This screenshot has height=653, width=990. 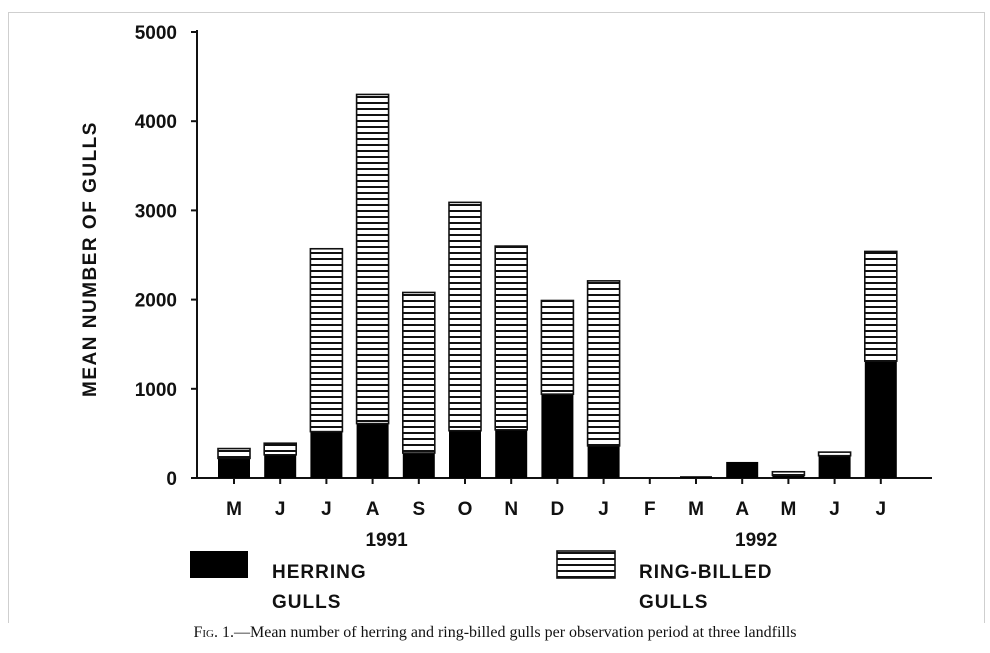 What do you see at coordinates (756, 540) in the screenshot?
I see `year-label: 1992` at bounding box center [756, 540].